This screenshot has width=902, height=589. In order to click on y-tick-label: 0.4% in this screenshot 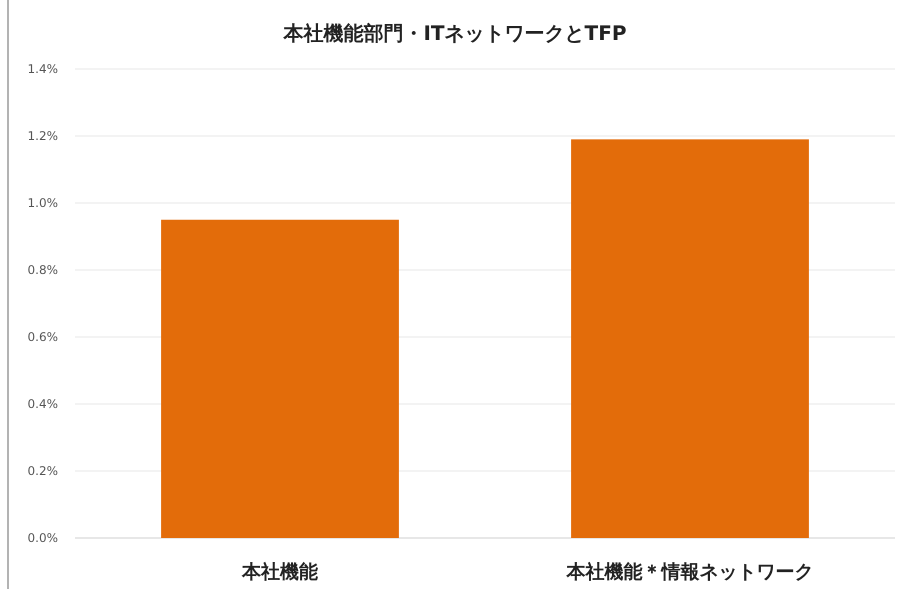, I will do `click(43, 404)`.